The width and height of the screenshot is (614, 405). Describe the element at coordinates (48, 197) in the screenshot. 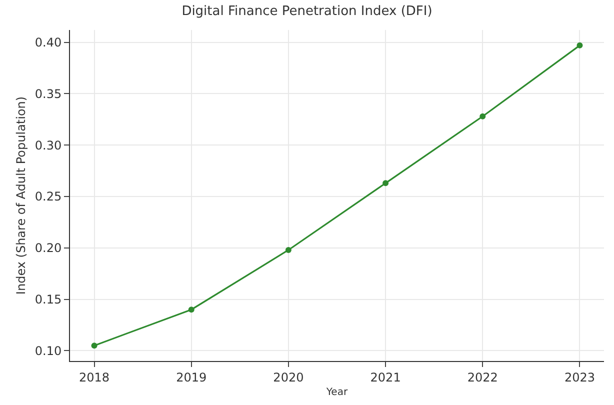

I see `y-tick-label: 0.25` at that location.